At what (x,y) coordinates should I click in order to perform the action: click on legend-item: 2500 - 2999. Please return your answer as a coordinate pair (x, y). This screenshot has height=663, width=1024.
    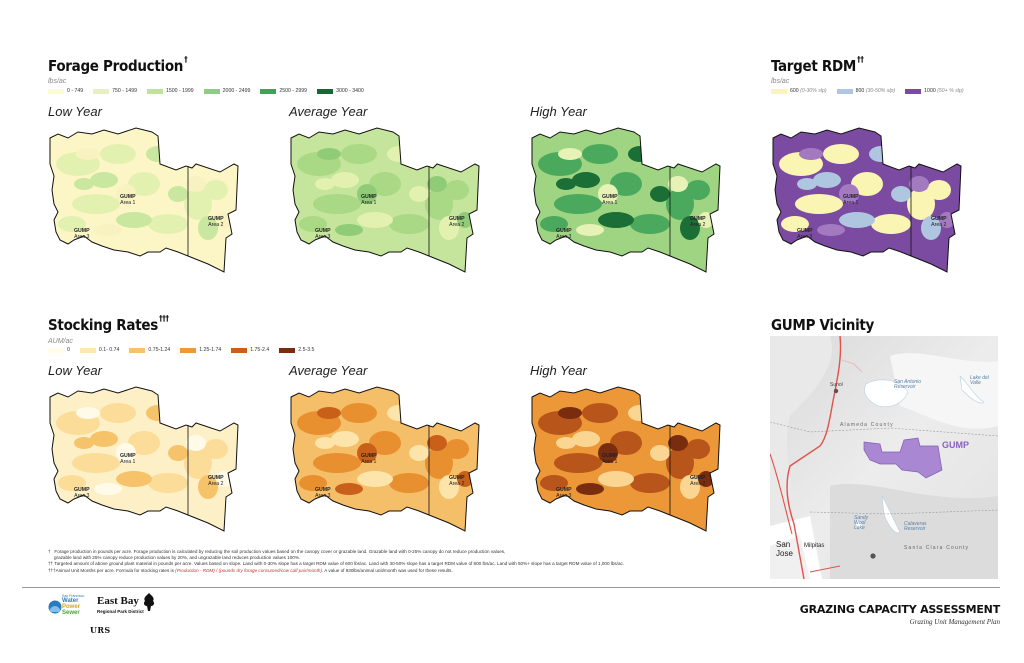
    Looking at the image, I should click on (283, 91).